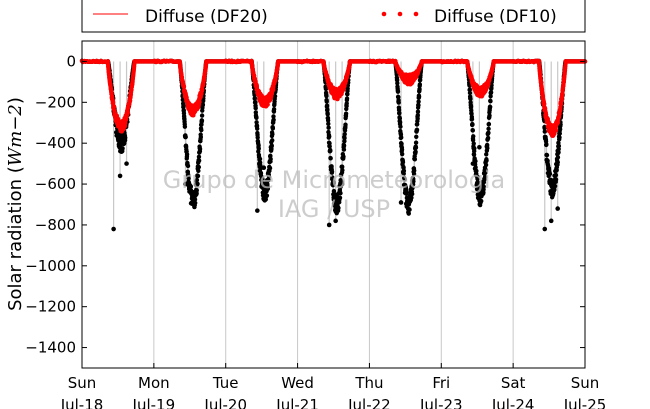 Image resolution: width=650 pixels, height=409 pixels. What do you see at coordinates (206, 17) in the screenshot?
I see `legend-label-df20: Diffuse (DF20)` at bounding box center [206, 17].